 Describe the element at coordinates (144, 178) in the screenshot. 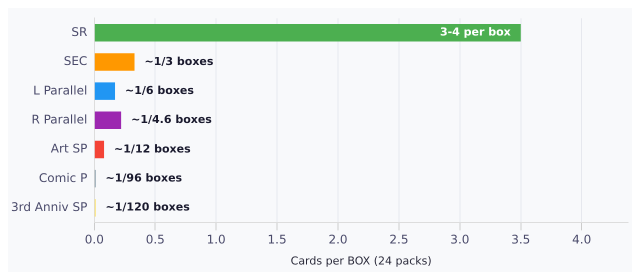

I see `data-label: ~1/96 boxes` at that location.